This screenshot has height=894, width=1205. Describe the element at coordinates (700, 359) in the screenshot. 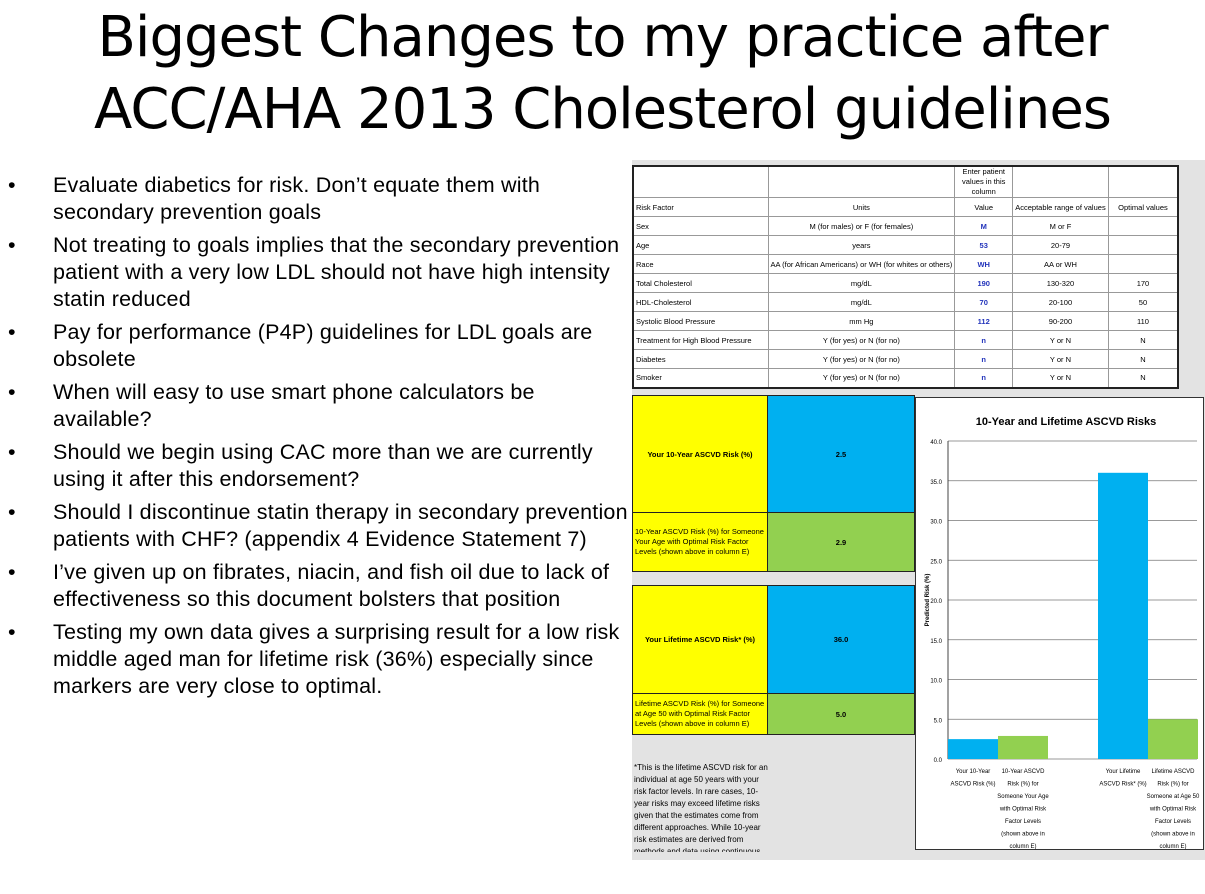

I see `risk-factor-cell: Diabetes` at that location.